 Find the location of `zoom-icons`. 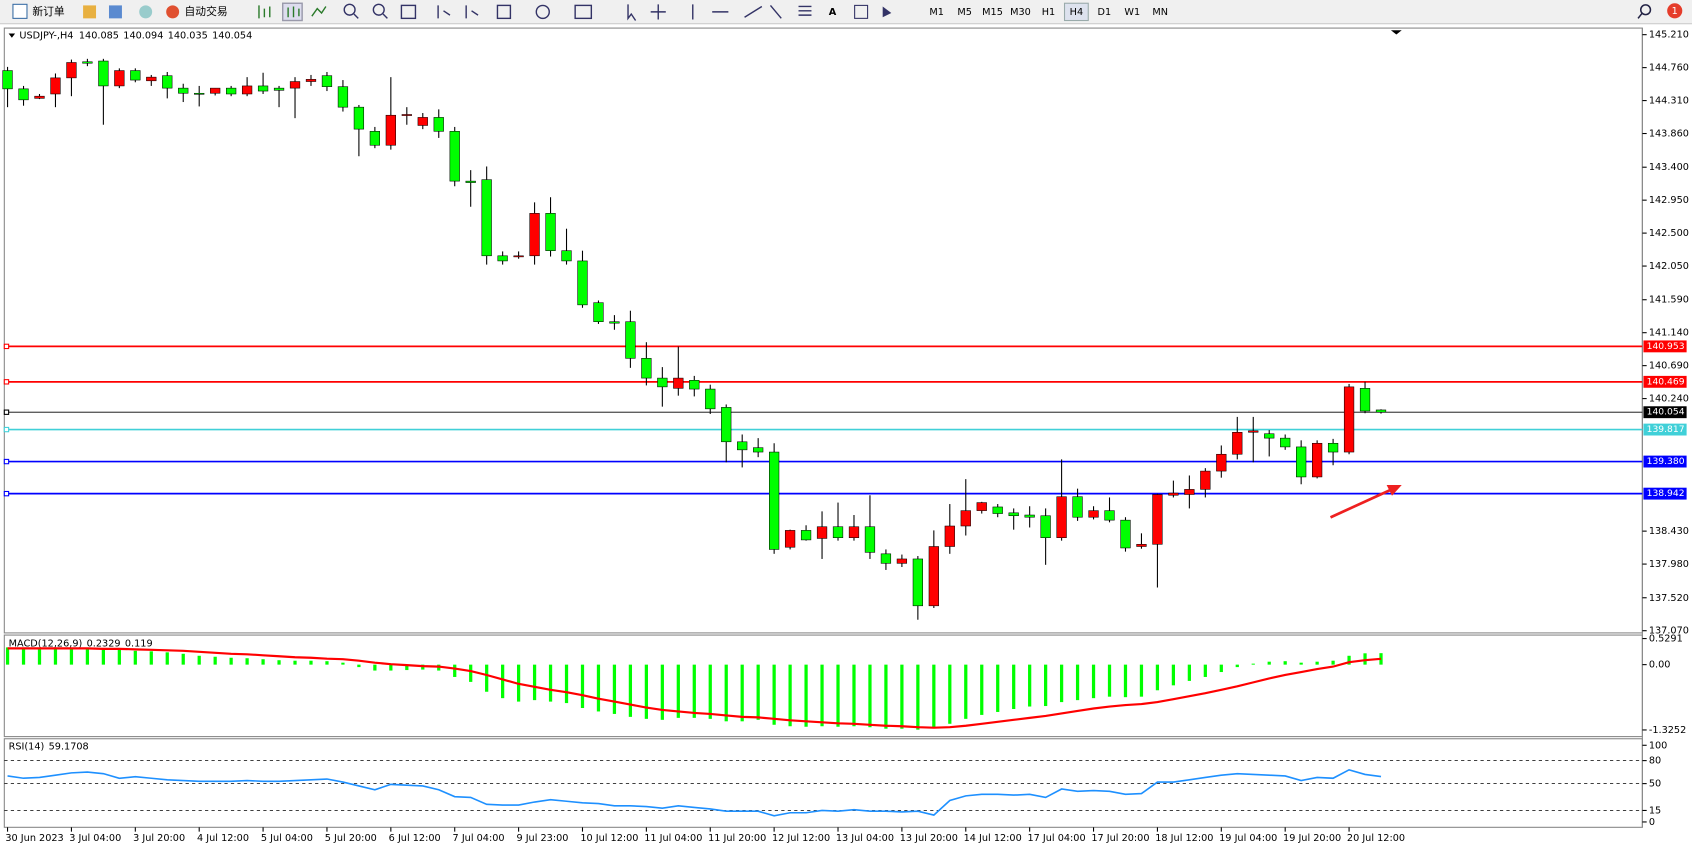

zoom-icons is located at coordinates (577, 12).